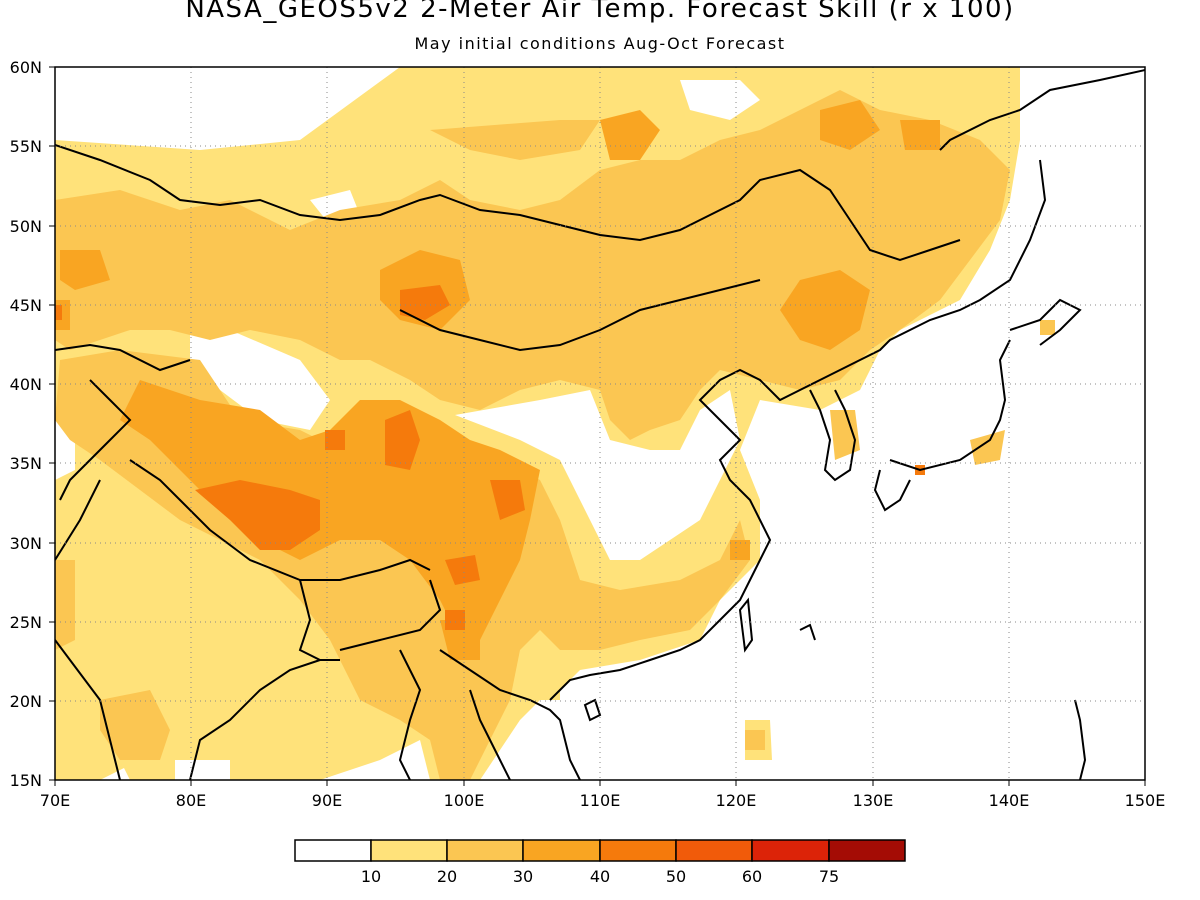  Describe the element at coordinates (327, 800) in the screenshot. I see `lon-label: 90E` at that location.